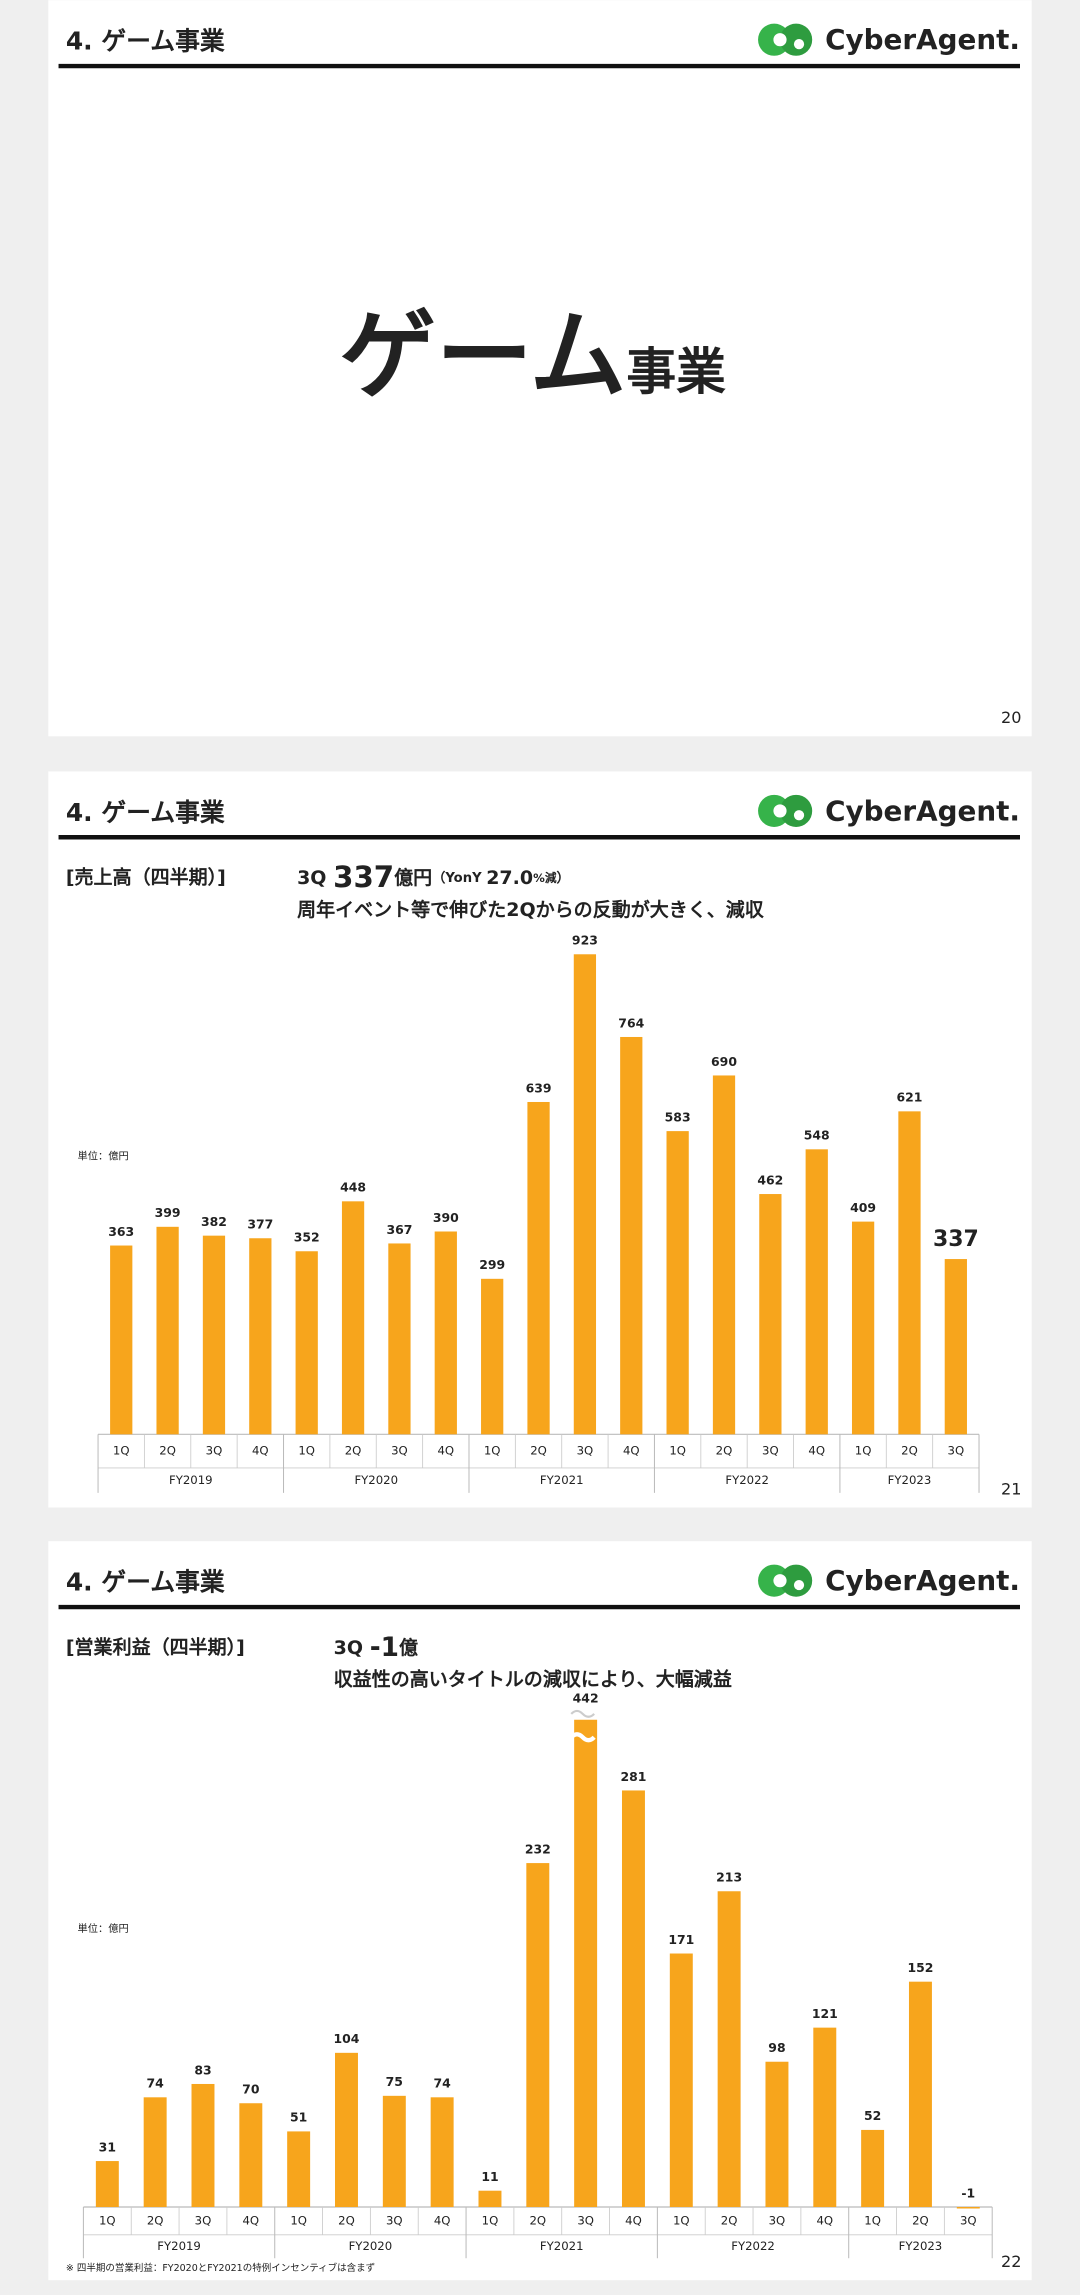 This screenshot has width=1080, height=2295. What do you see at coordinates (353, 1187) in the screenshot?
I see `value-label: 448` at bounding box center [353, 1187].